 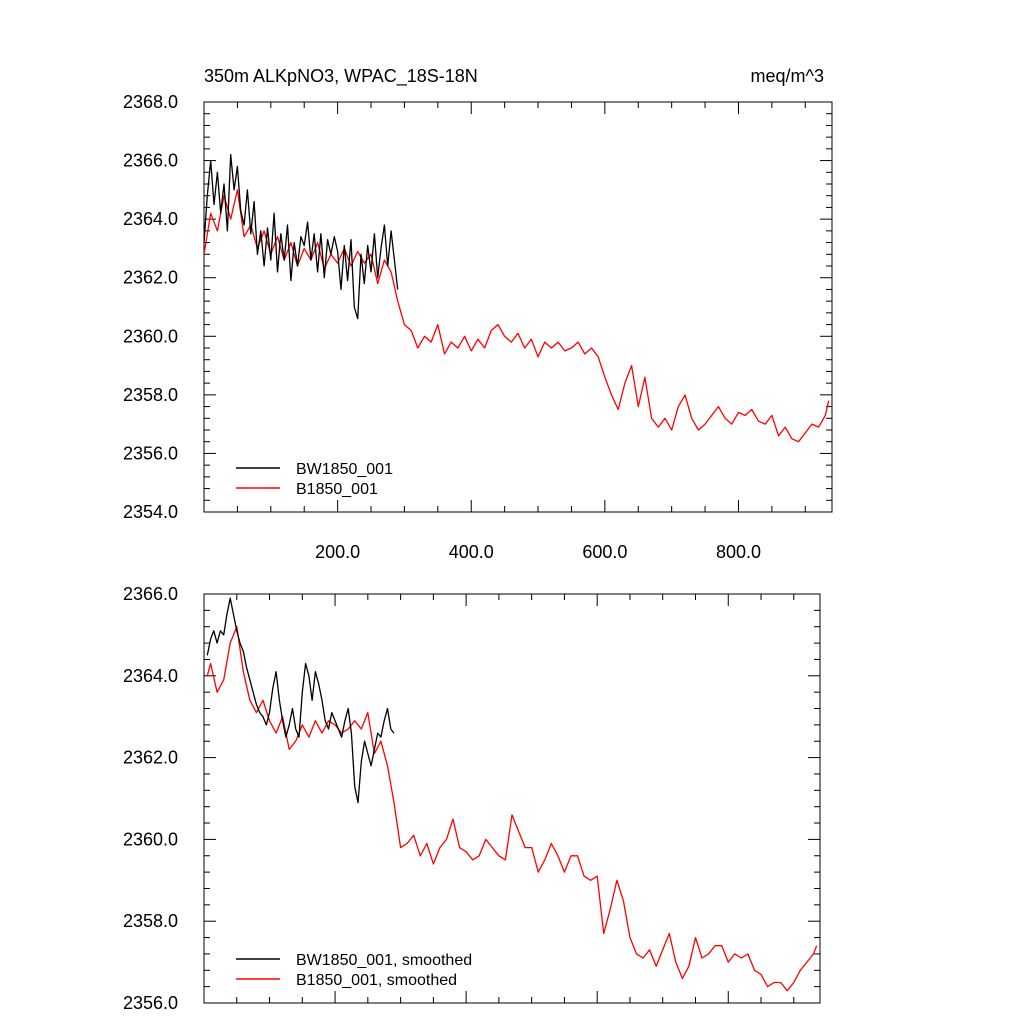 I want to click on y-tick-label: 2354.0, so click(x=150, y=512).